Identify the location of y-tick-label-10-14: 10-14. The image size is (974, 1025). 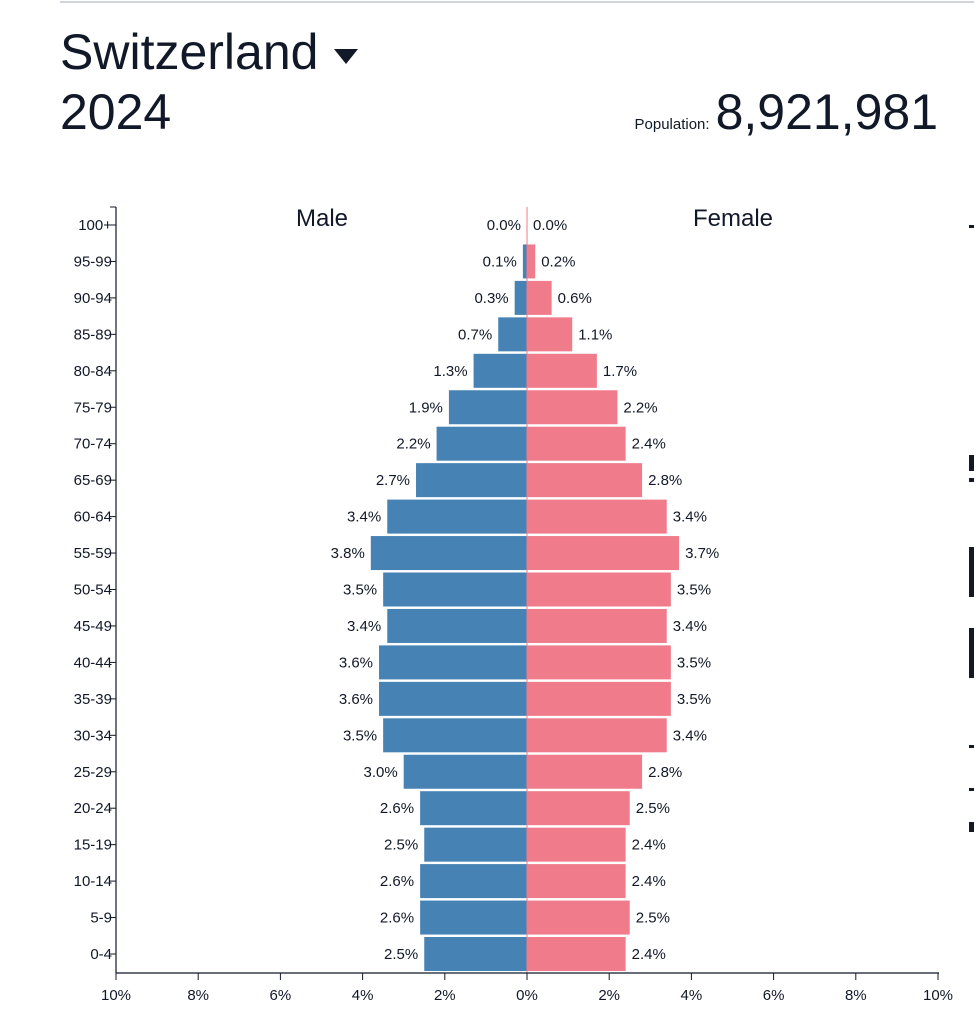
(93, 881).